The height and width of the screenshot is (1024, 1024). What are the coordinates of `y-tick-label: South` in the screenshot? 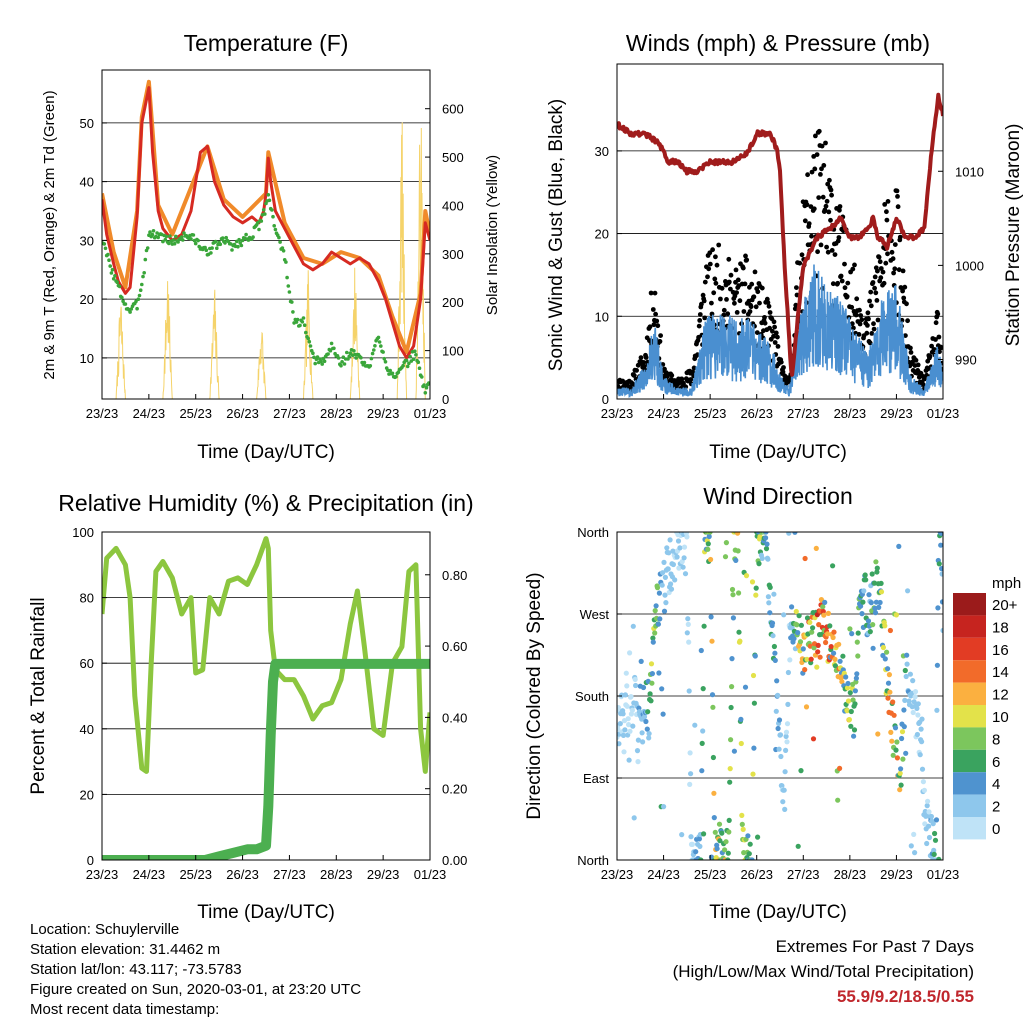 It's located at (592, 696).